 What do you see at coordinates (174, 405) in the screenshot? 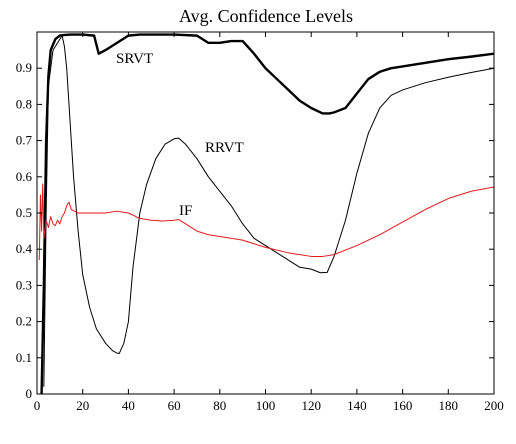
I see `x-tick-label: 60` at bounding box center [174, 405].